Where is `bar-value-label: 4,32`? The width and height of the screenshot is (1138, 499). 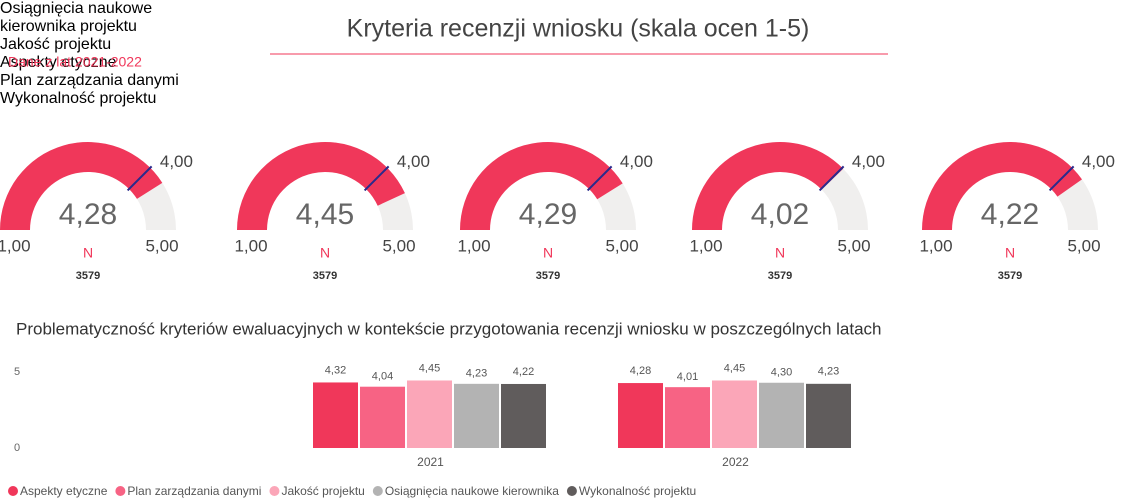 bar-value-label: 4,32 is located at coordinates (335, 370).